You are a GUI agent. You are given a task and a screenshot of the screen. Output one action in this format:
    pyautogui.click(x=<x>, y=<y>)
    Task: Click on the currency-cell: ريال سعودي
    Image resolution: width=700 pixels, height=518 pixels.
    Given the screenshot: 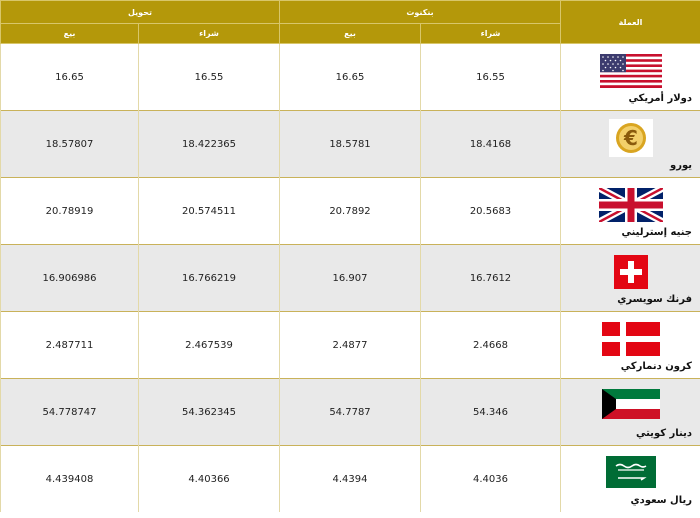 What is the action you would take?
    pyautogui.click(x=630, y=478)
    